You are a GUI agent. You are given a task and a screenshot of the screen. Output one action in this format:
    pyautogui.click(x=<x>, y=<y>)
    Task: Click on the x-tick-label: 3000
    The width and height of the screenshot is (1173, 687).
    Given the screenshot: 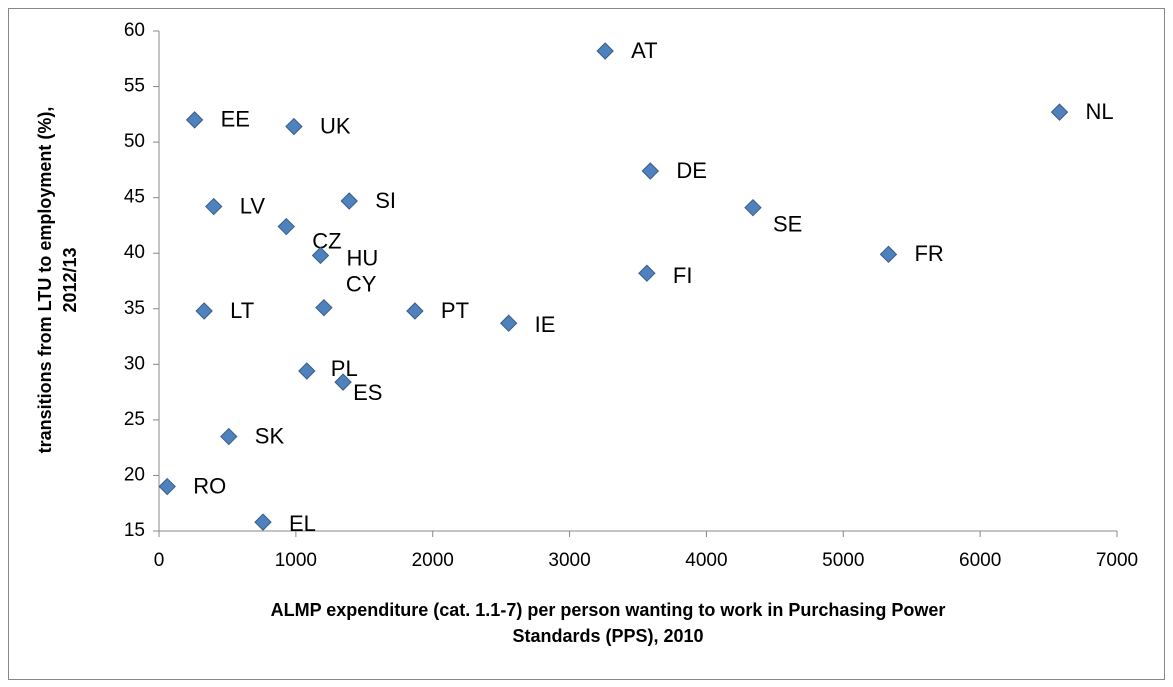 What is the action you would take?
    pyautogui.click(x=569, y=560)
    